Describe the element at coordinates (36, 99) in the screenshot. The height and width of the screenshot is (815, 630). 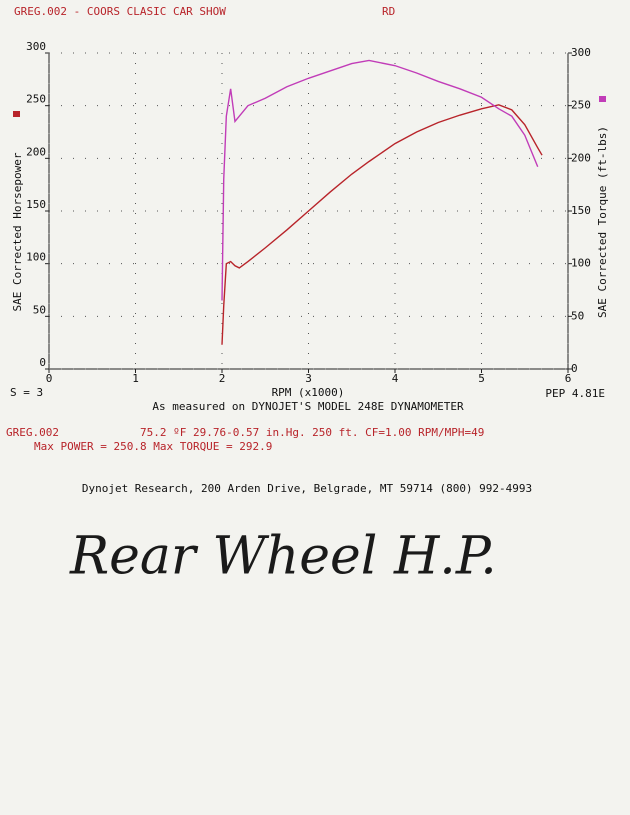
I see `y-tick-label: 250` at that location.